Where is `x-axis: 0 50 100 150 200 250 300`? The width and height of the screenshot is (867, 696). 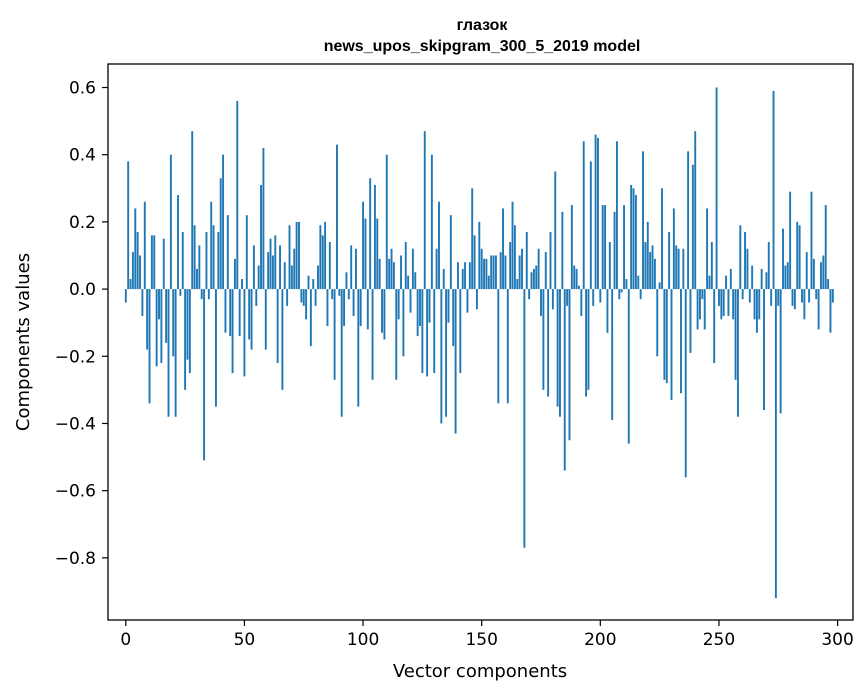 x-axis: 0 50 100 150 200 250 300 is located at coordinates (487, 635).